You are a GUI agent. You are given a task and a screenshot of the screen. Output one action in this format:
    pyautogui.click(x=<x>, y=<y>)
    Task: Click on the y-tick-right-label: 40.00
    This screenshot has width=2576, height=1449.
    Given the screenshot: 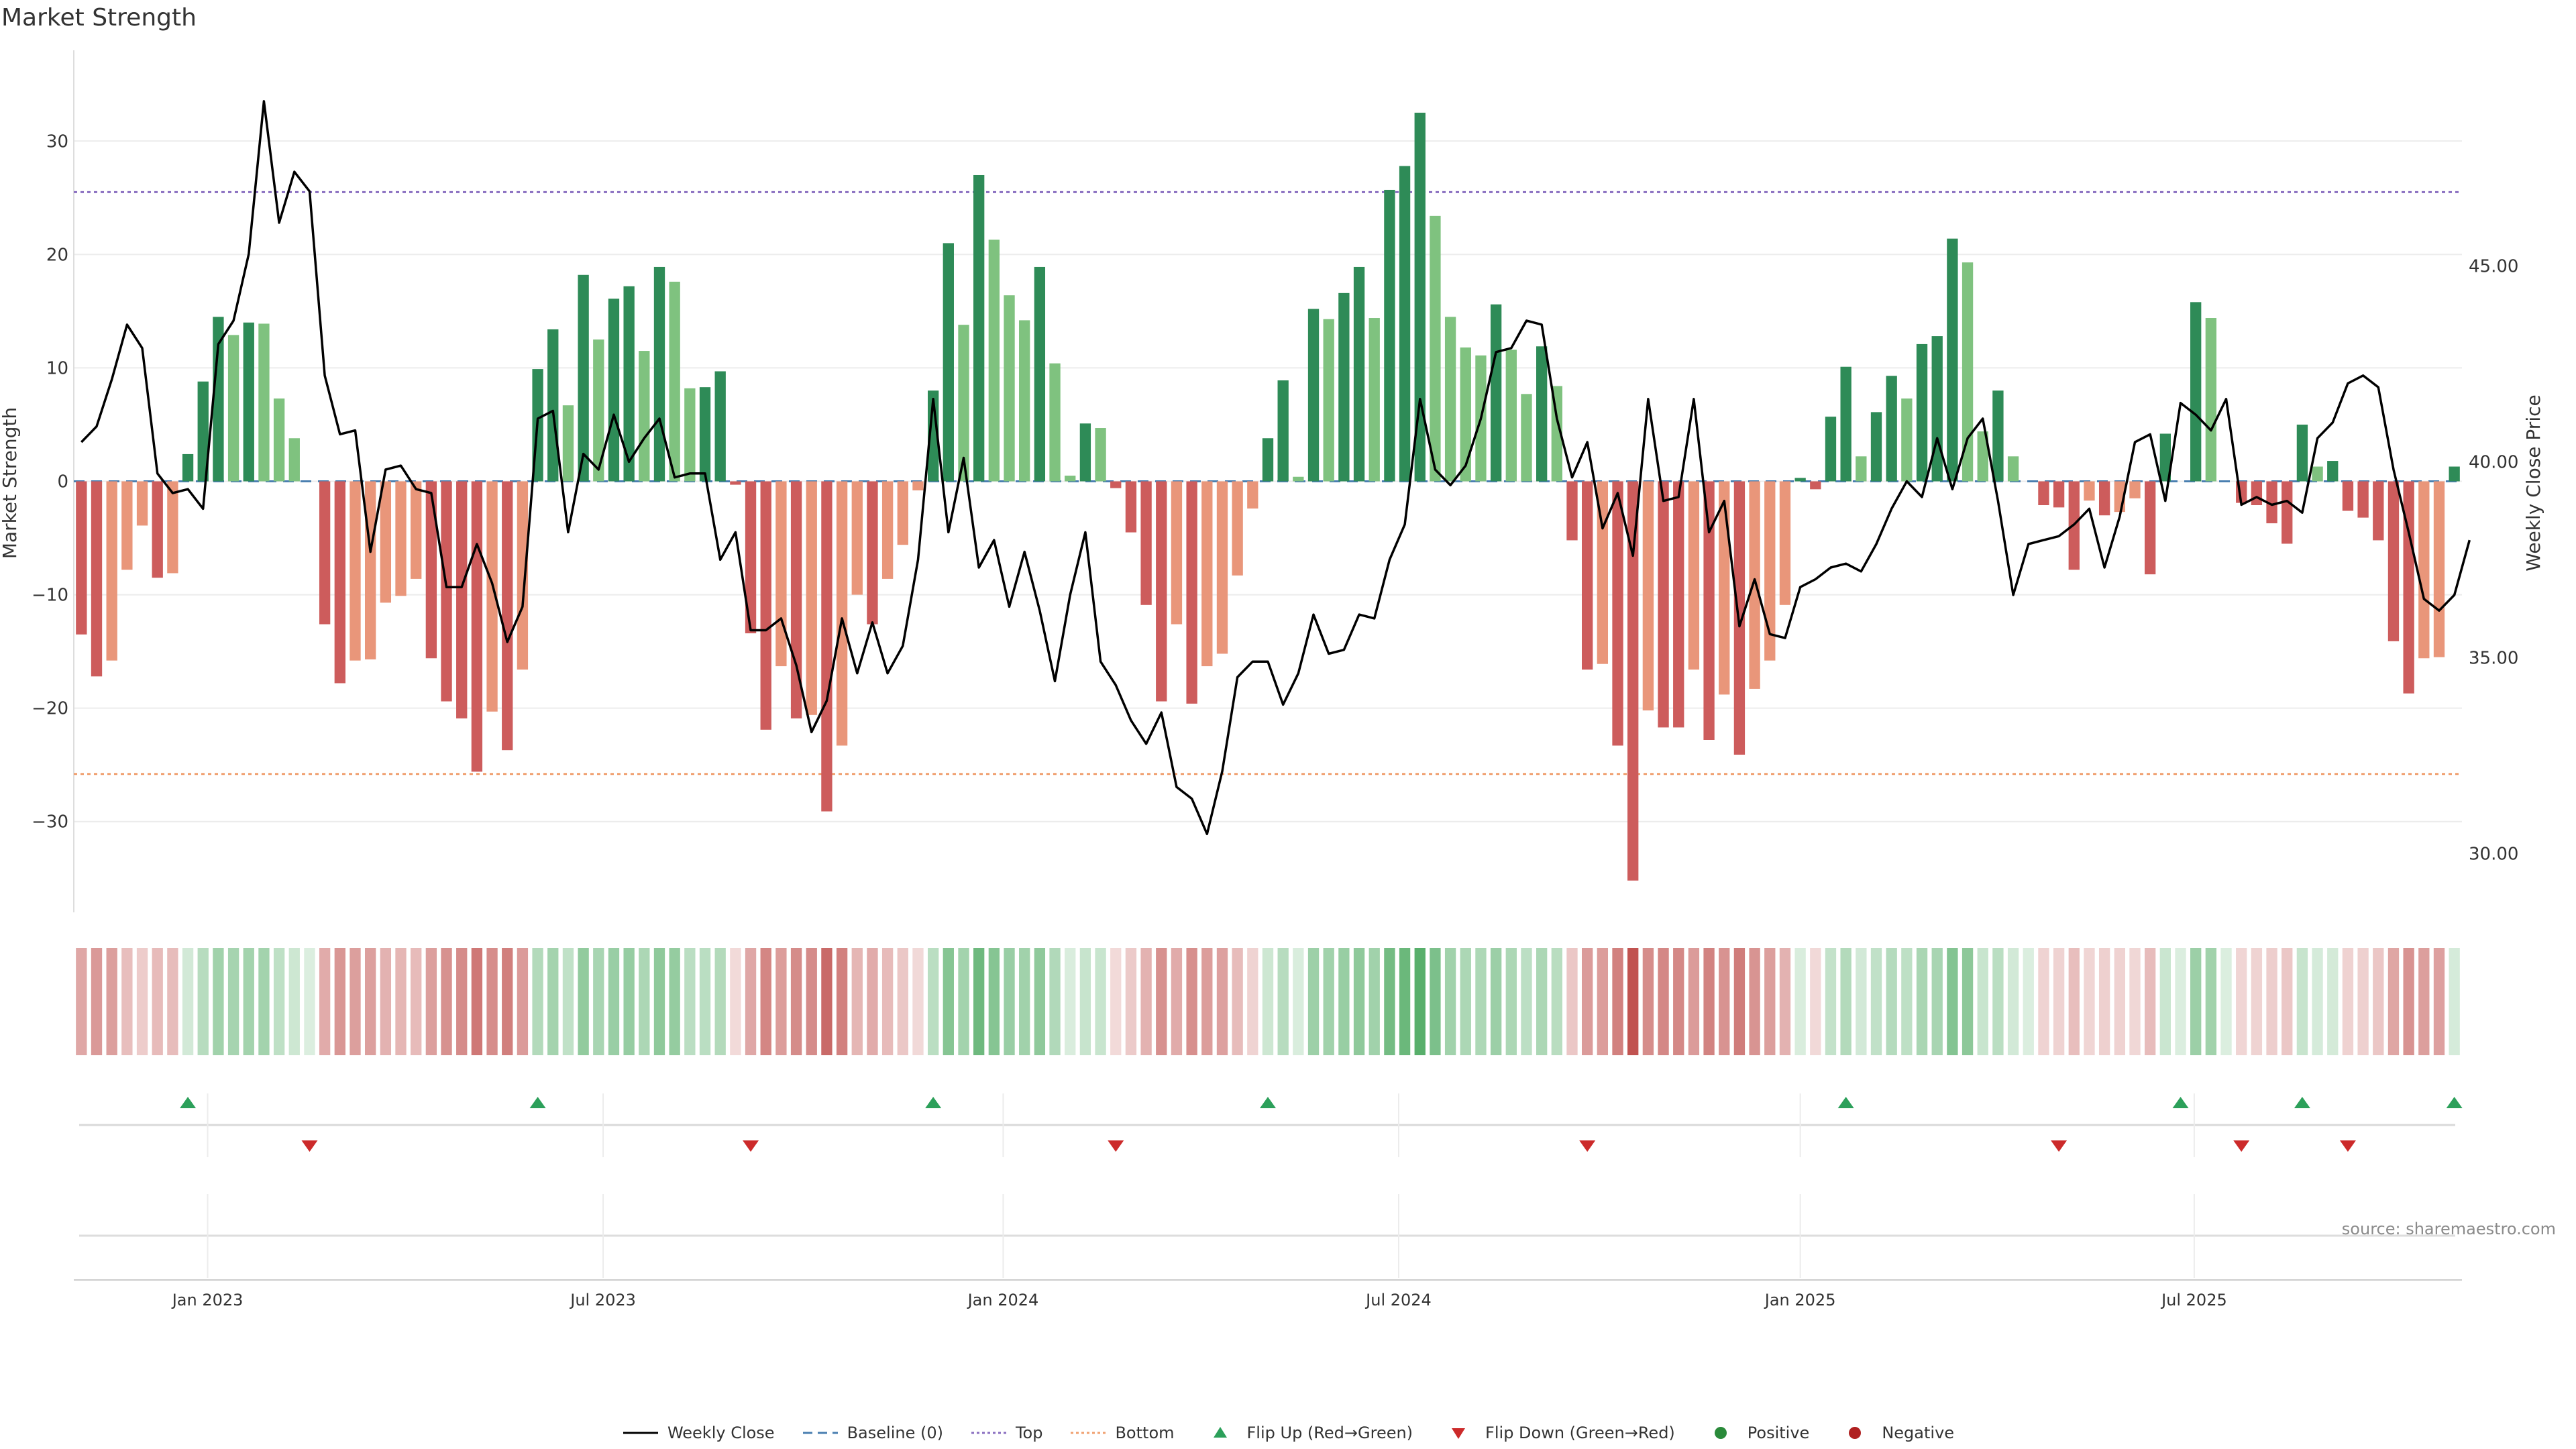 What is the action you would take?
    pyautogui.click(x=2493, y=462)
    